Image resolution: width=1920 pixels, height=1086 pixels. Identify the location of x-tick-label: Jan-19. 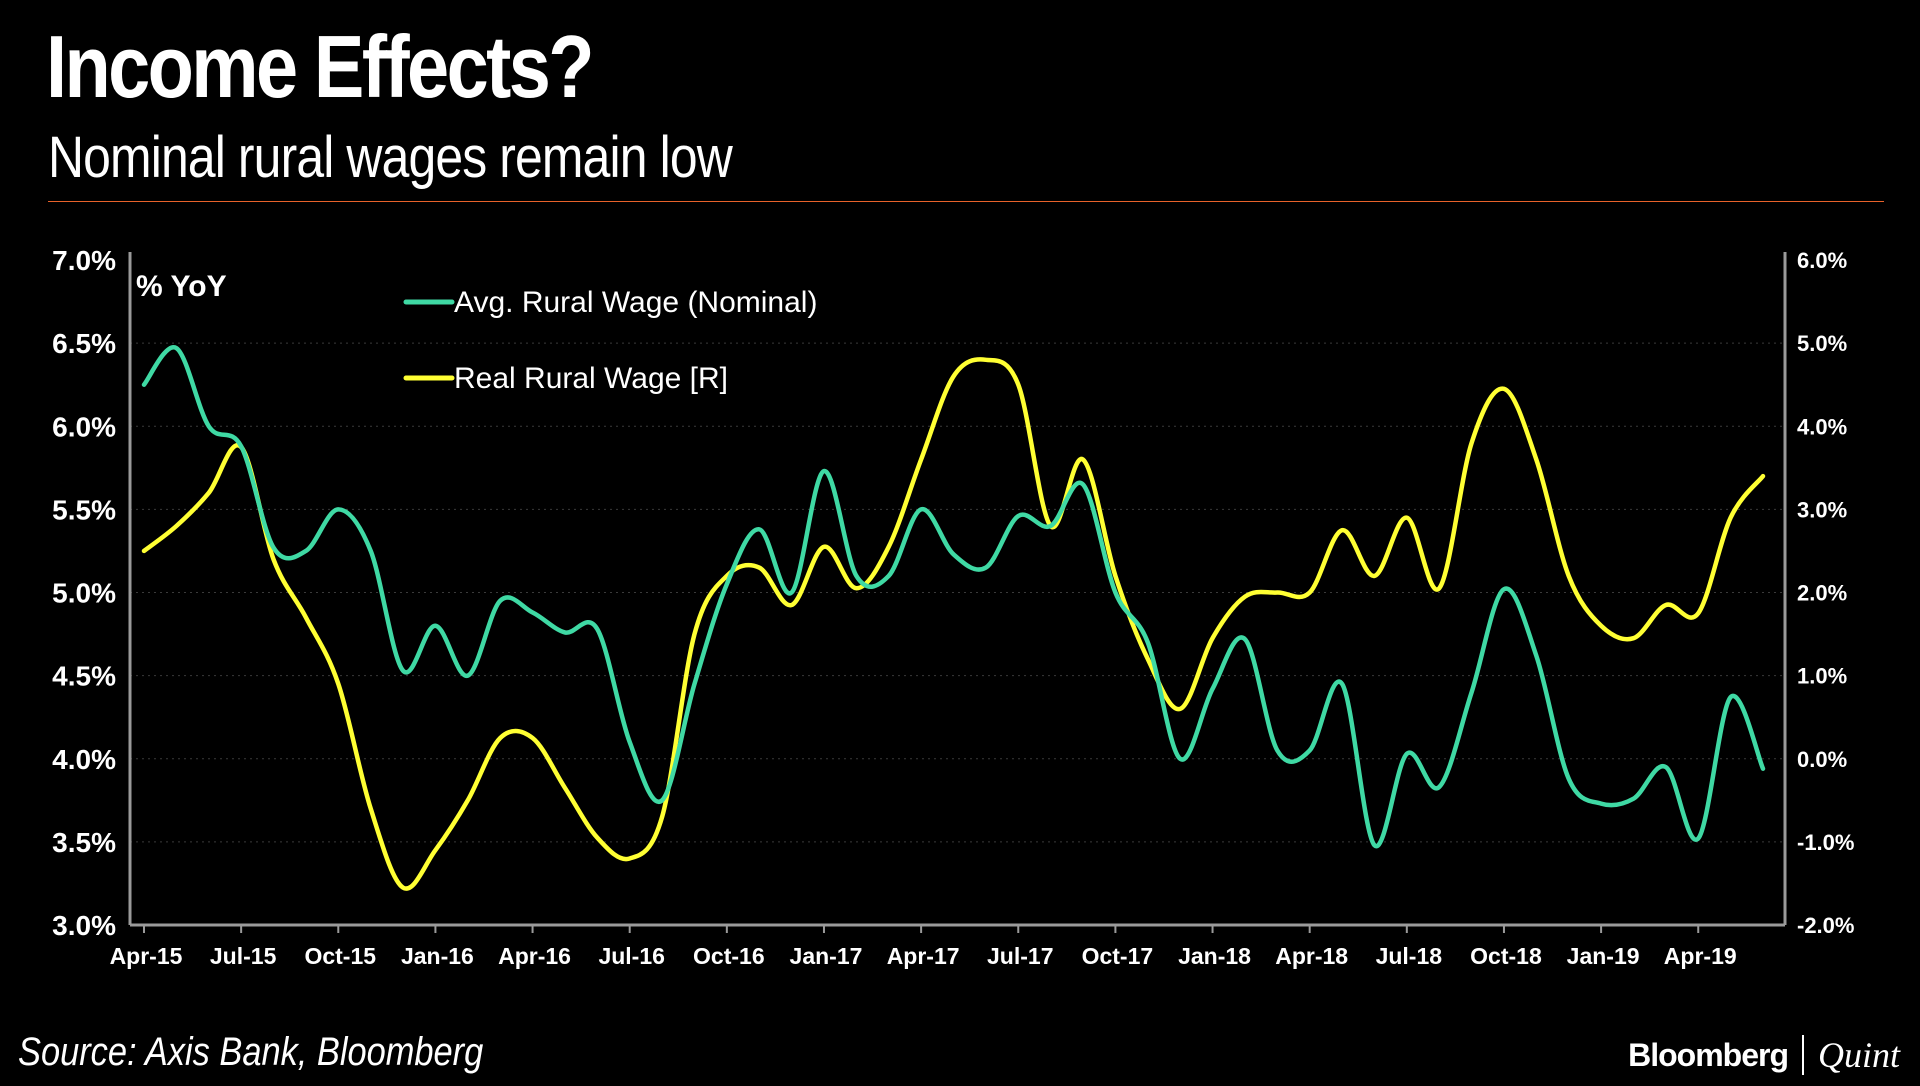
(1603, 956).